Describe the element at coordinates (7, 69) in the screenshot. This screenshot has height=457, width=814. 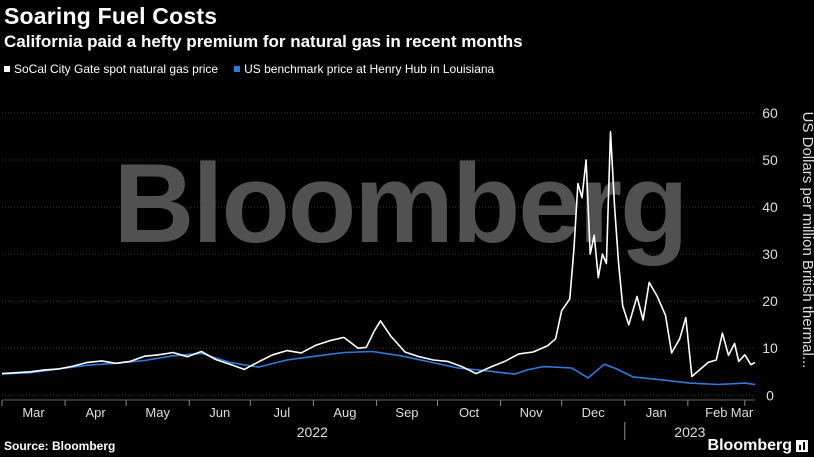
I see `legend-swatch-socal` at that location.